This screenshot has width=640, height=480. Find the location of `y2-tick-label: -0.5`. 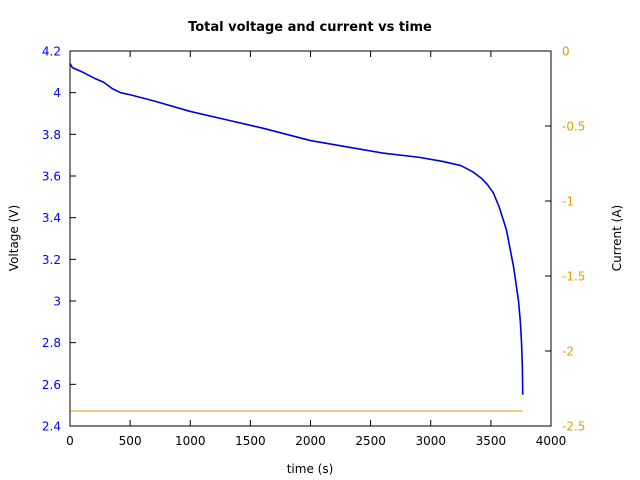

y2-tick-label: -0.5 is located at coordinates (573, 127).